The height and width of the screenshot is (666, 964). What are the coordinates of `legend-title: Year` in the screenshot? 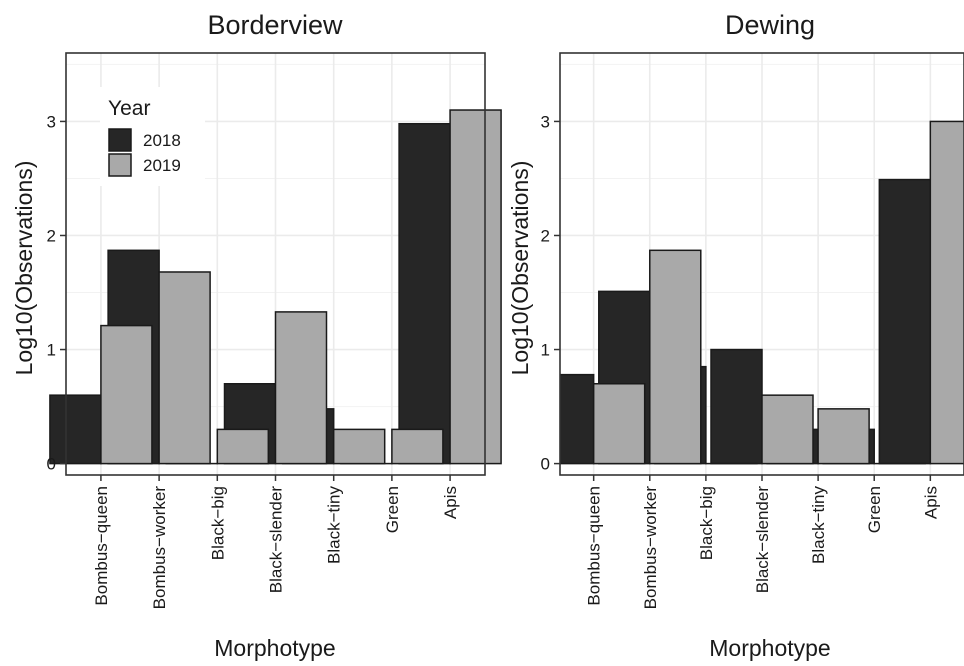 It's located at (129, 108).